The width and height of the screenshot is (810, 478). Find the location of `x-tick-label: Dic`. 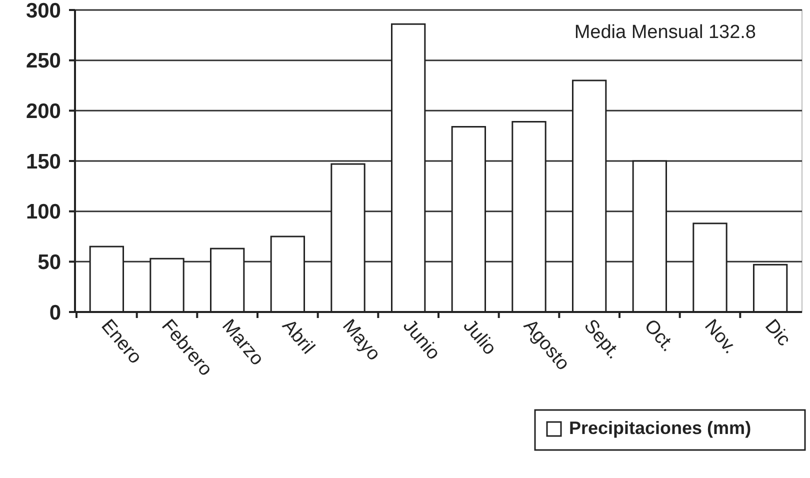

x-tick-label: Dic is located at coordinates (777, 333).